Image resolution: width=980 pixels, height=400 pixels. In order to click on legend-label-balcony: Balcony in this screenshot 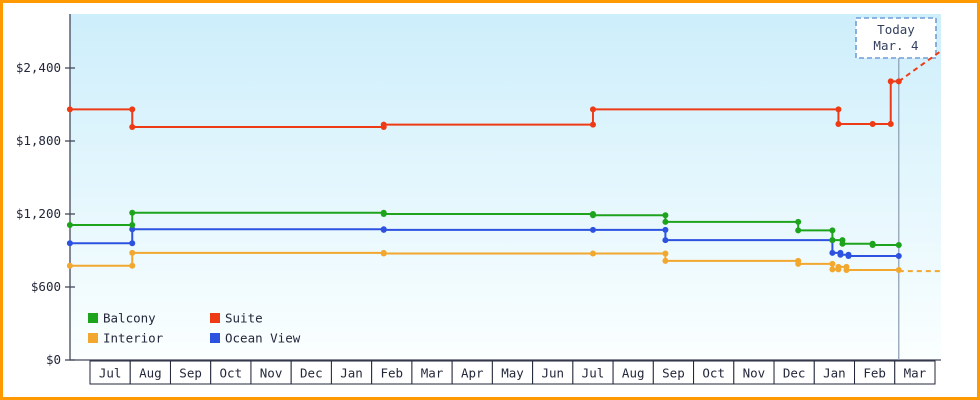, I will do `click(129, 318)`.